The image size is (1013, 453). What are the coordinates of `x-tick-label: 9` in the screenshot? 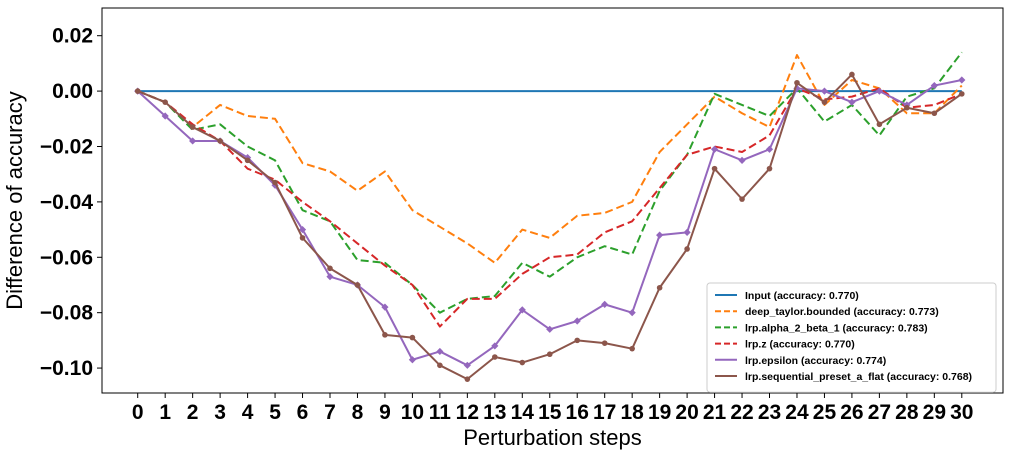 It's located at (385, 412).